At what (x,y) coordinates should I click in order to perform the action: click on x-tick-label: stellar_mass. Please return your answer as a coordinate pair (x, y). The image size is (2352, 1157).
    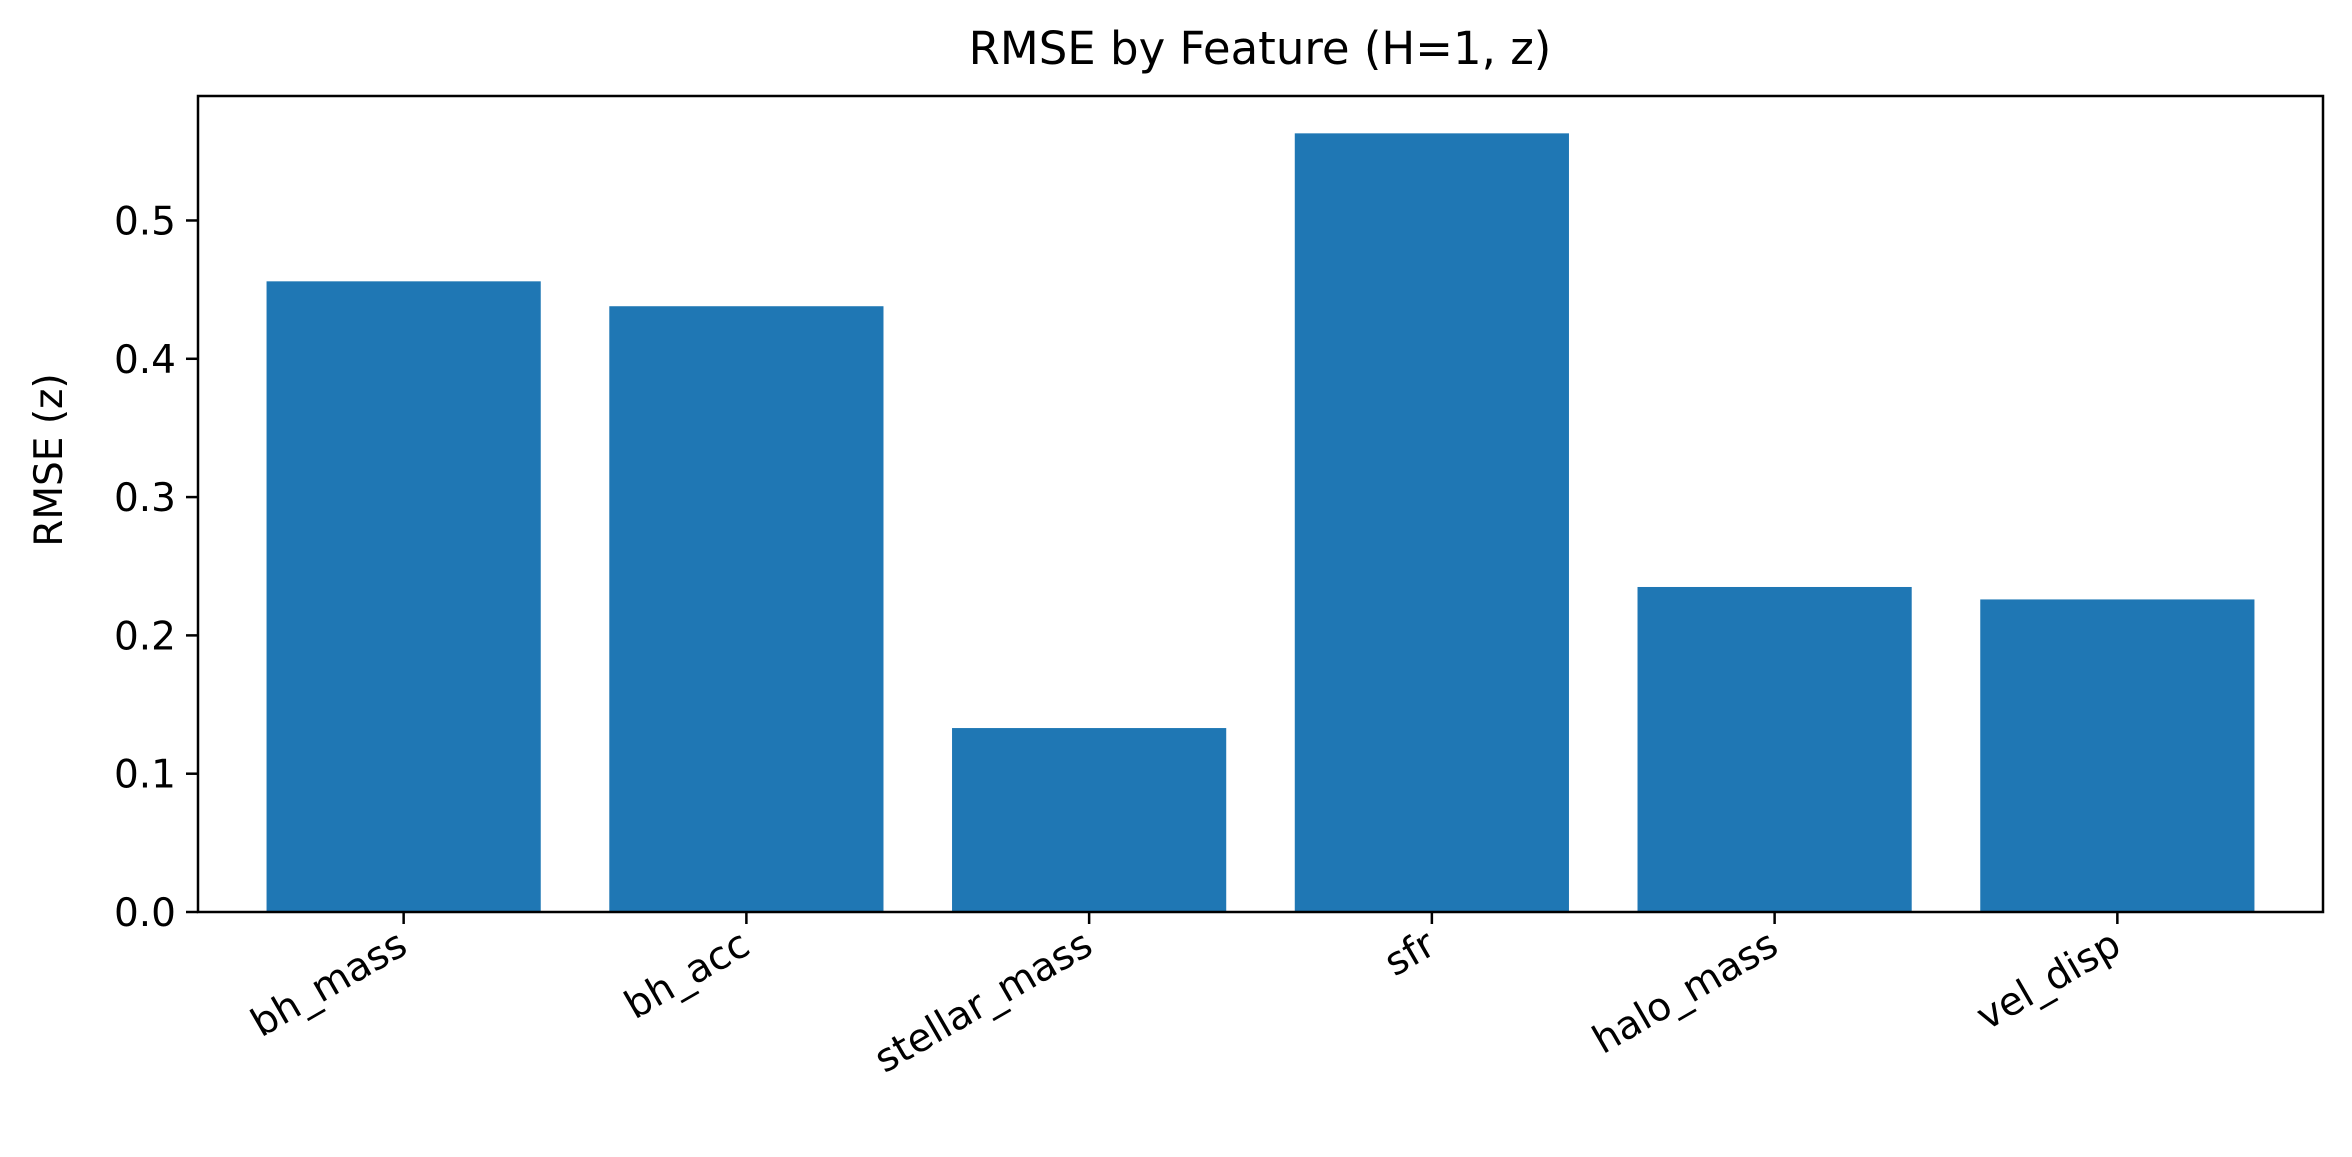
    Looking at the image, I should click on (983, 1002).